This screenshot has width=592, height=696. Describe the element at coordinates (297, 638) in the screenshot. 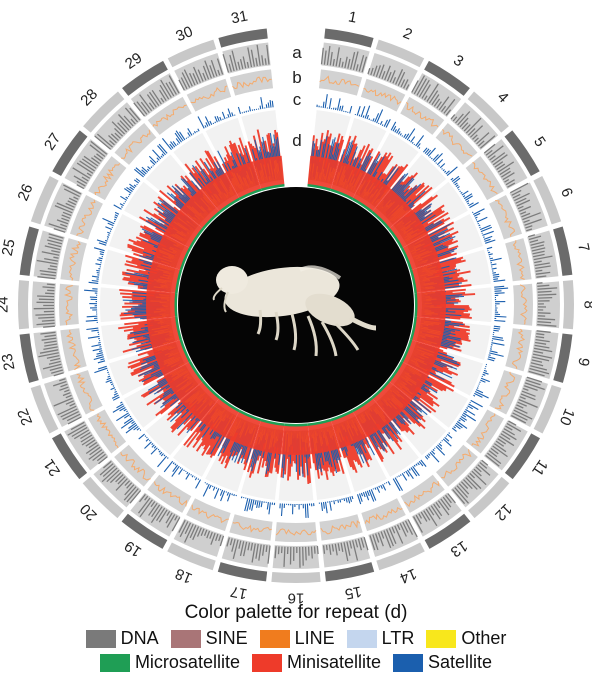

I see `legend-item-line: LINE` at that location.